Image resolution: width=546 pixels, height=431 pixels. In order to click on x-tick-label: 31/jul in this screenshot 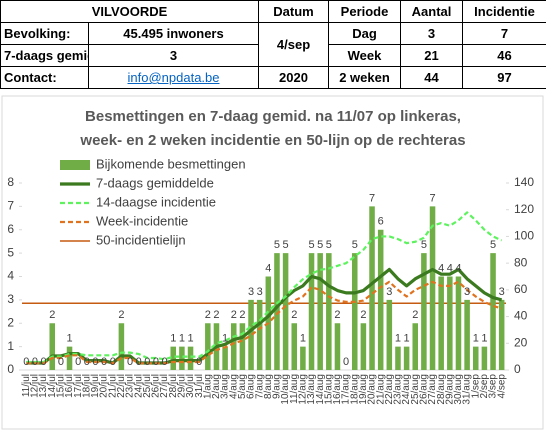, I will do `click(199, 386)`.